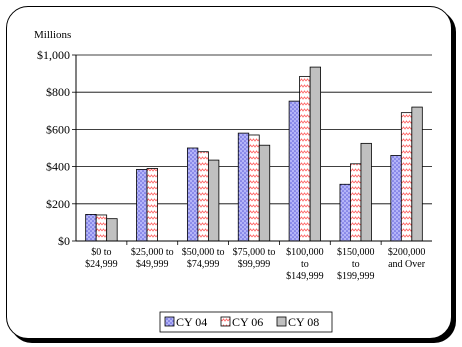  I want to click on x-tick-label: $74,999, so click(203, 264).